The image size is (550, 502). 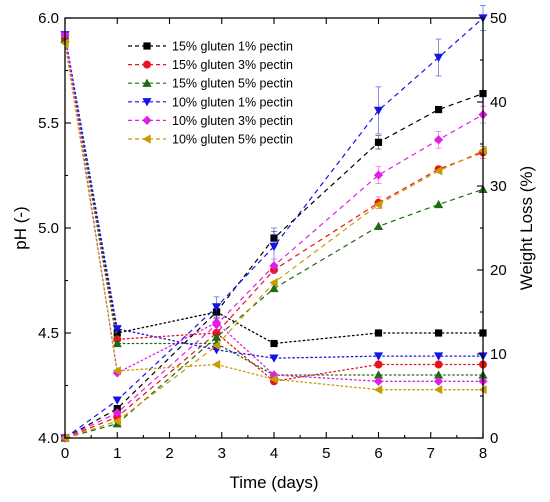 What do you see at coordinates (169, 453) in the screenshot?
I see `x-tick-label: 2` at bounding box center [169, 453].